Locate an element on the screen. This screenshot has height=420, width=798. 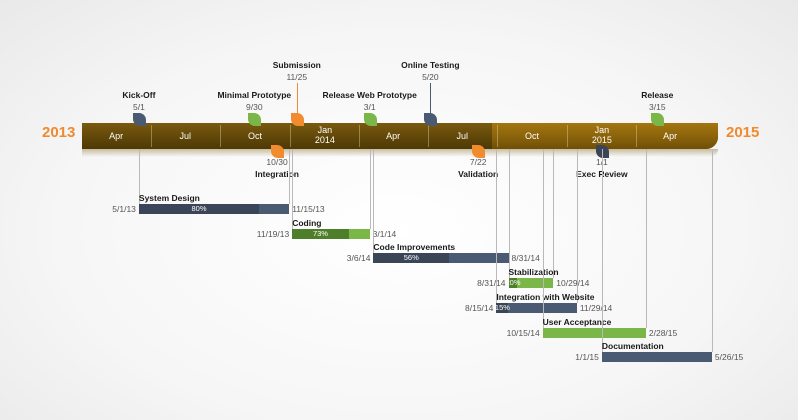
task-bar: 56% is located at coordinates (441, 258).